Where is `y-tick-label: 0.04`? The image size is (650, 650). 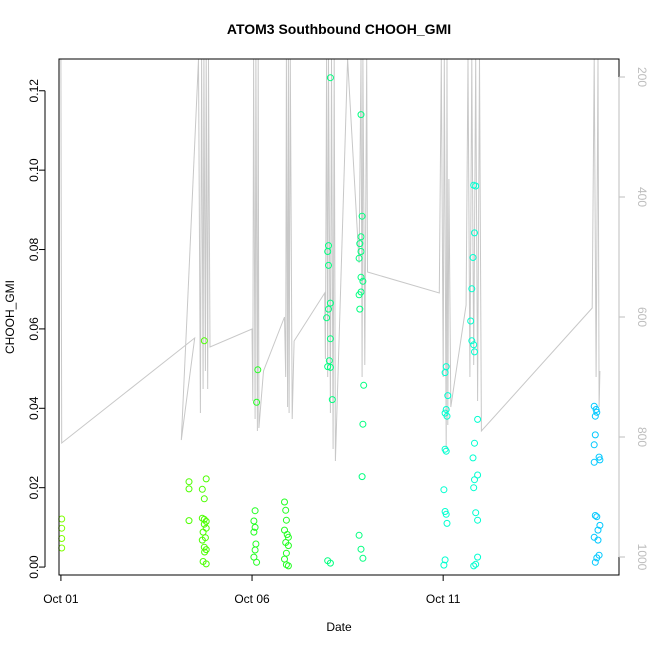
y-tick-label: 0.04 is located at coordinates (34, 408).